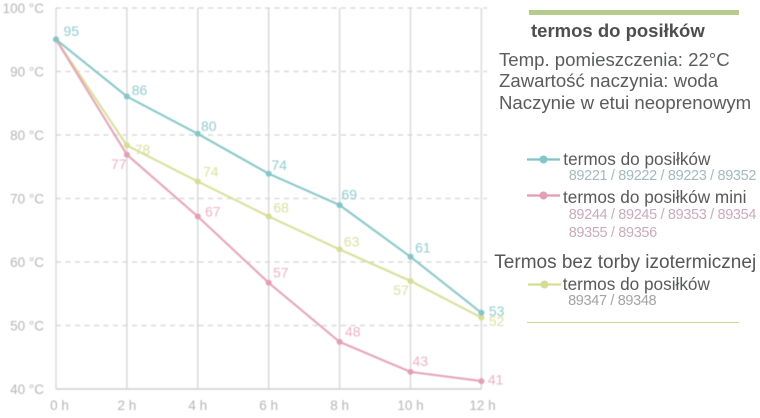  Describe the element at coordinates (421, 361) in the screenshot. I see `svg-text: 43` at that location.